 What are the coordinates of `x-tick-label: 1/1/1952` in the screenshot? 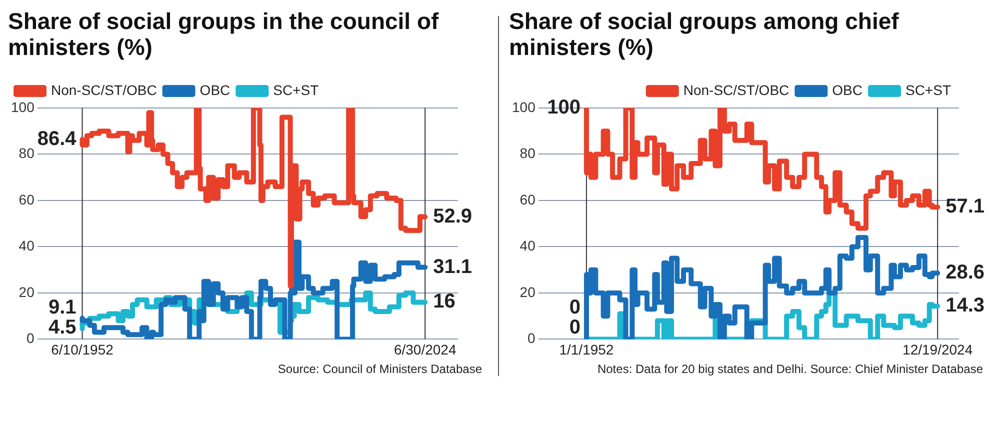 It's located at (586, 349).